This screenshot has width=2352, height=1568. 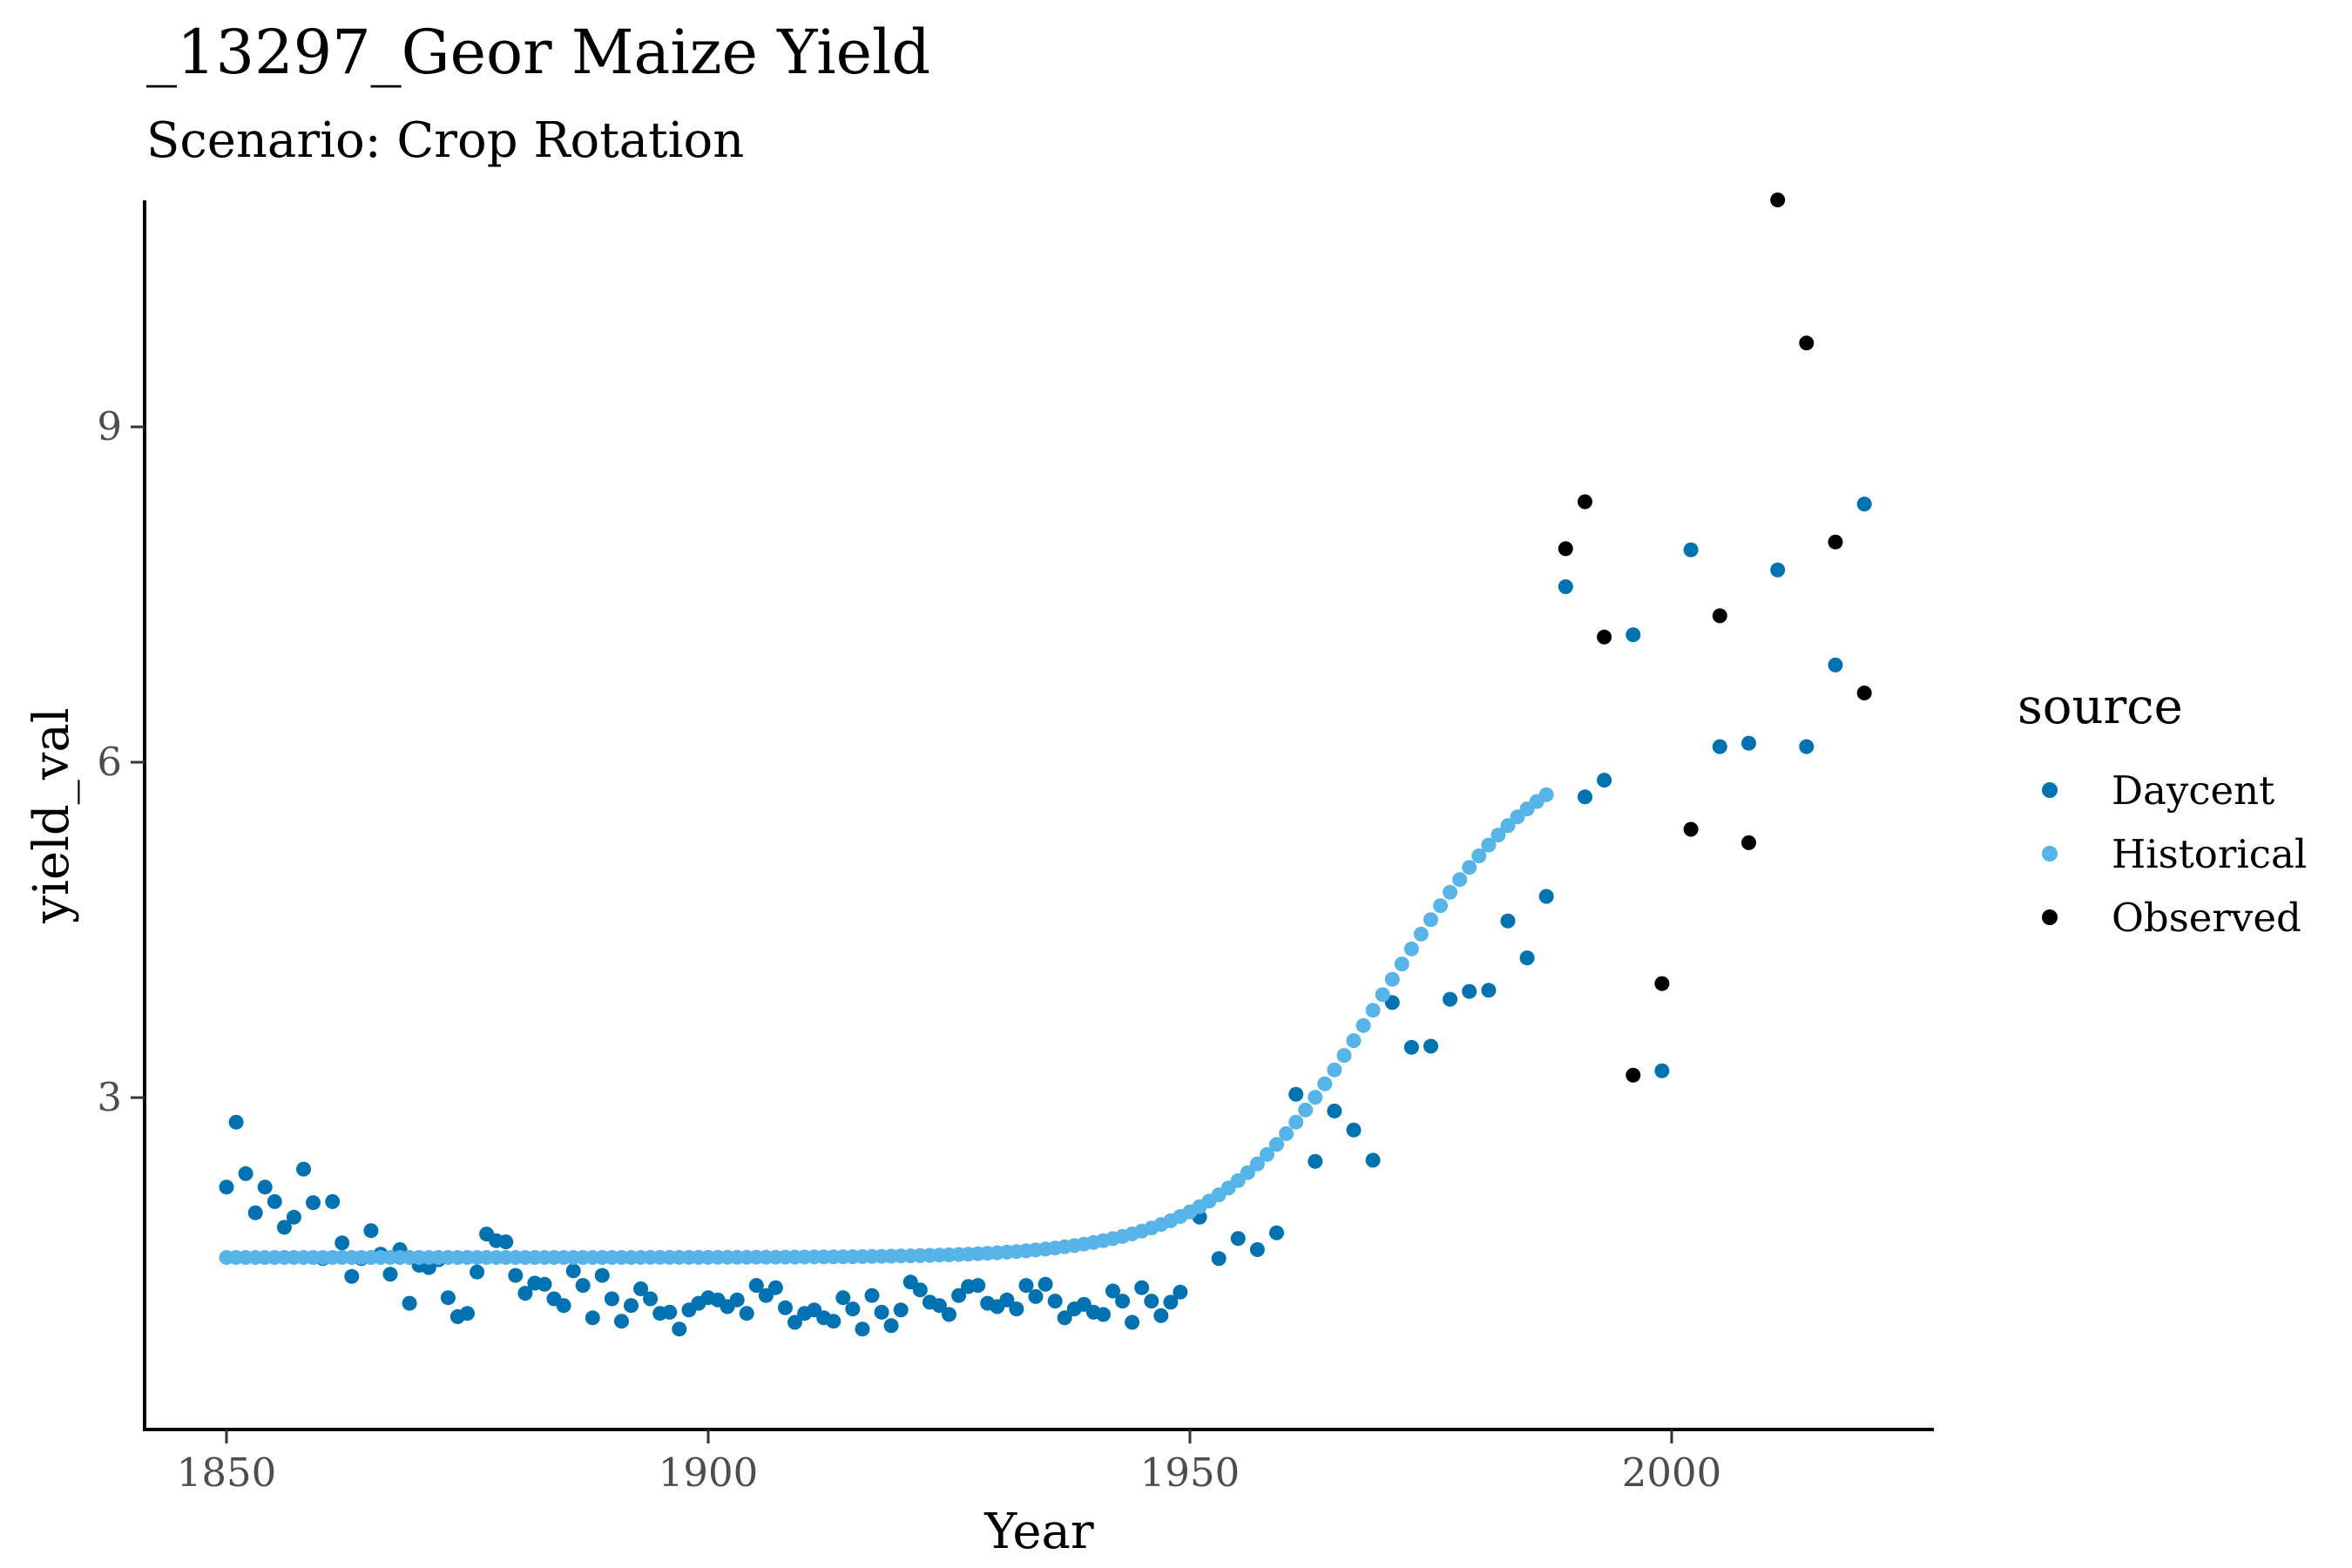 What do you see at coordinates (52, 815) in the screenshot?
I see `y-axis-title: yield_val` at bounding box center [52, 815].